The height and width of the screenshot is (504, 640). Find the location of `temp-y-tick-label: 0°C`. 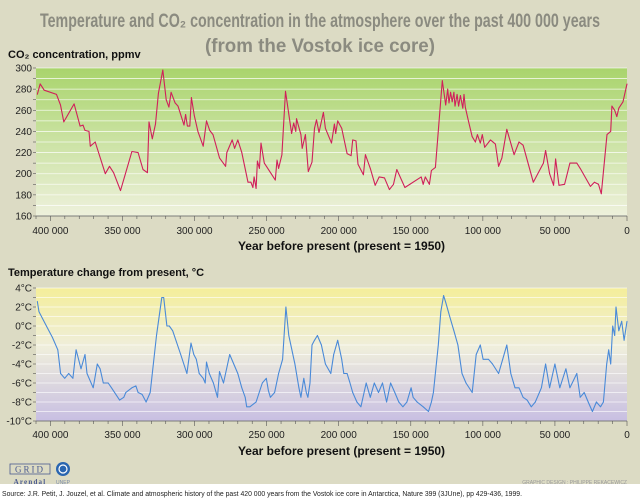

temp-y-tick-label: 0°C is located at coordinates (23, 327).